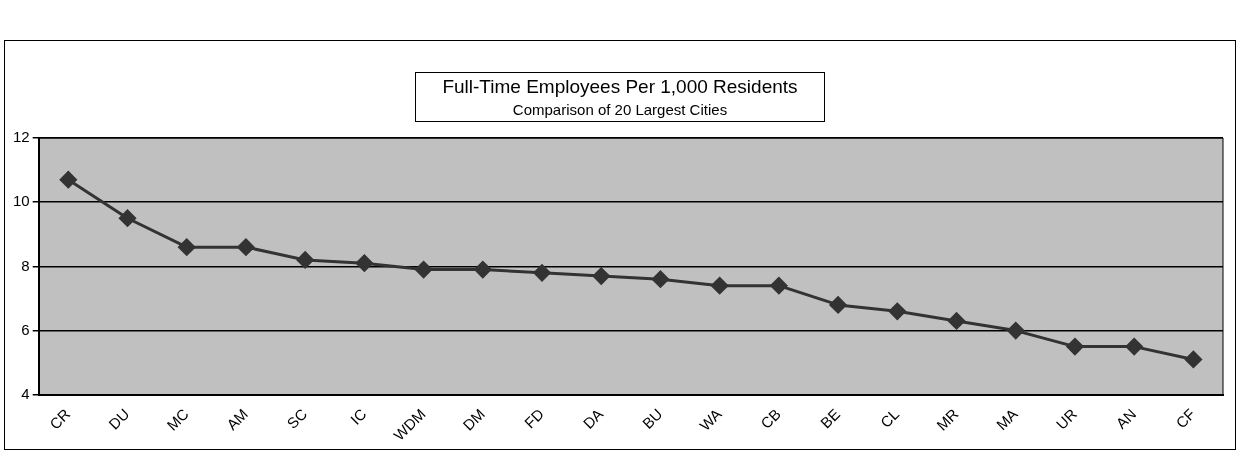 The width and height of the screenshot is (1242, 452). Describe the element at coordinates (21, 137) in the screenshot. I see `y-tick-label: 12` at that location.